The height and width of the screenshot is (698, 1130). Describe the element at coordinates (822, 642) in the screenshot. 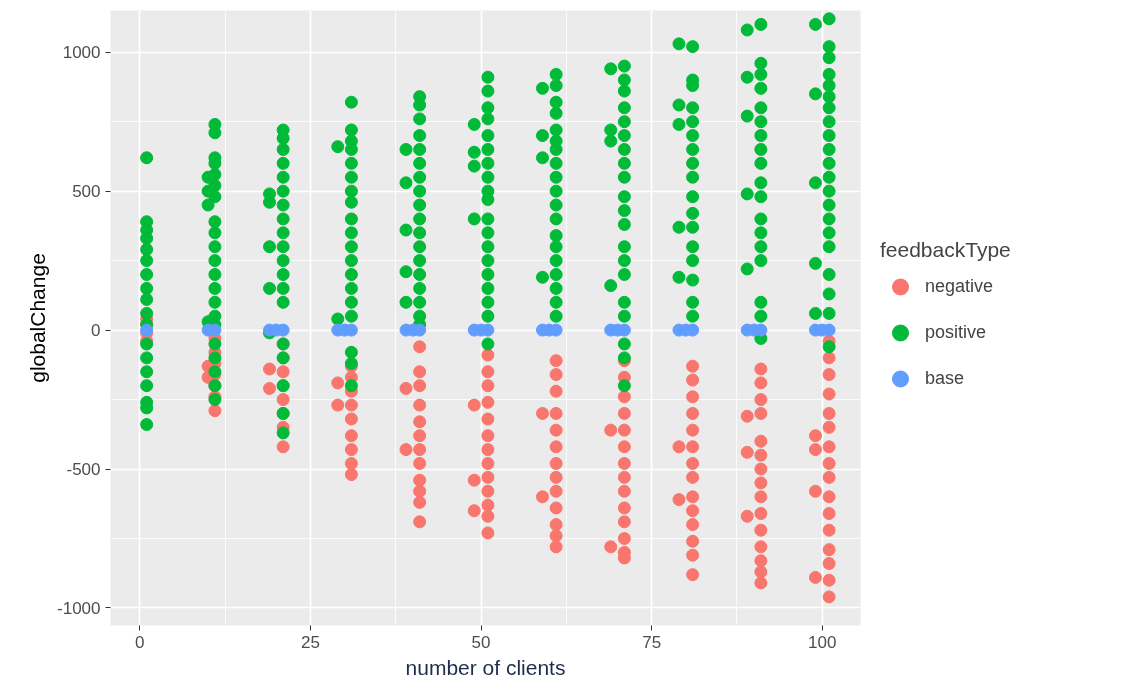

I see `x-tick-label: 100` at that location.